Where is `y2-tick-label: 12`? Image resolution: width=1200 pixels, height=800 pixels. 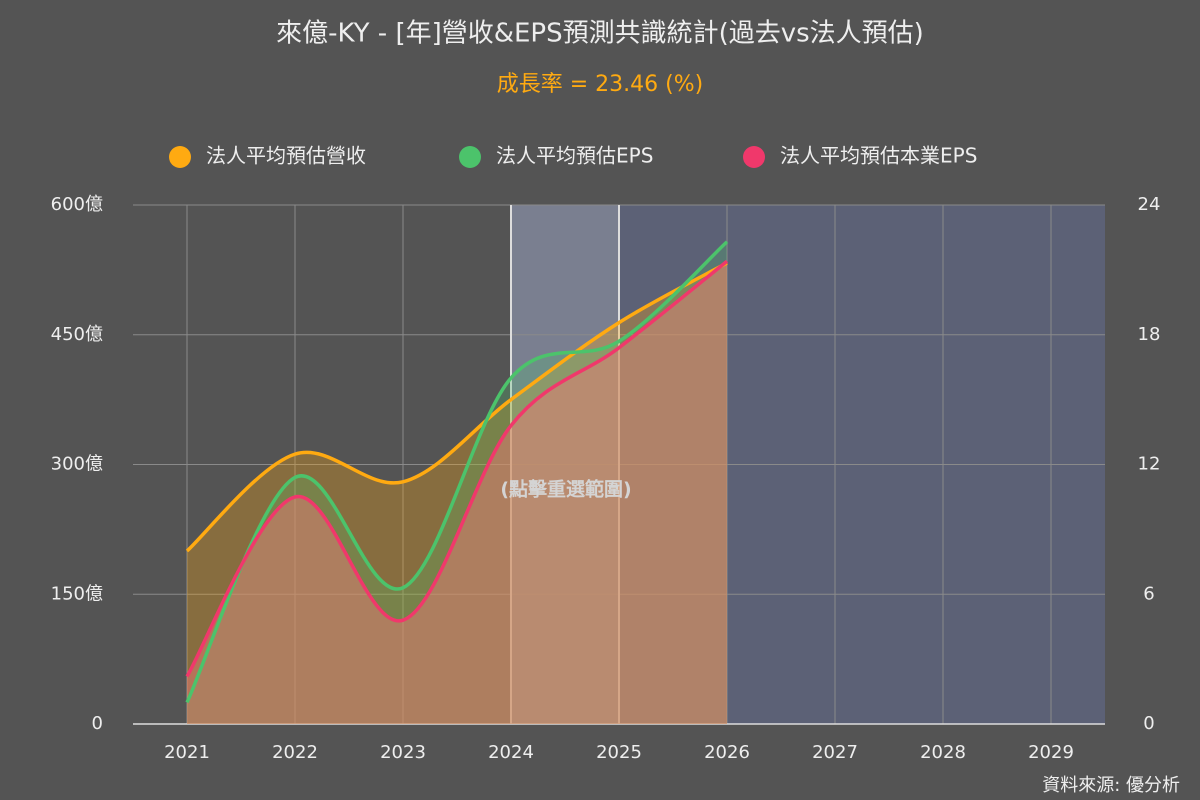 y2-tick-label: 12 is located at coordinates (1149, 464).